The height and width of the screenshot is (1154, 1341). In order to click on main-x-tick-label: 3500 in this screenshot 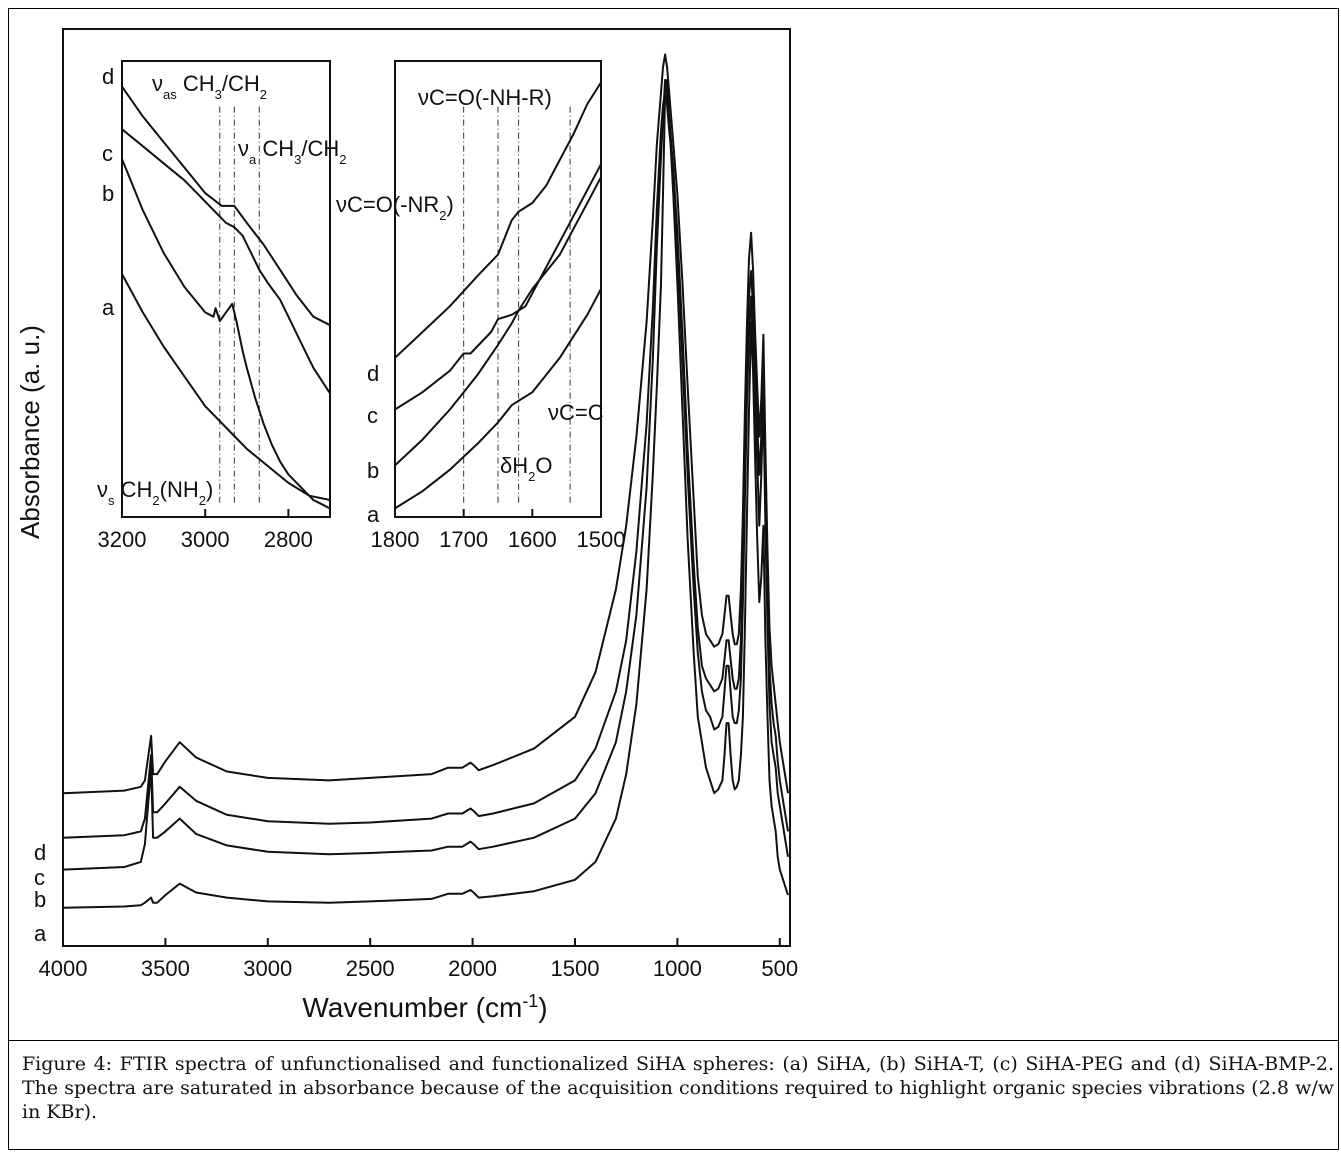, I will do `click(165, 968)`.